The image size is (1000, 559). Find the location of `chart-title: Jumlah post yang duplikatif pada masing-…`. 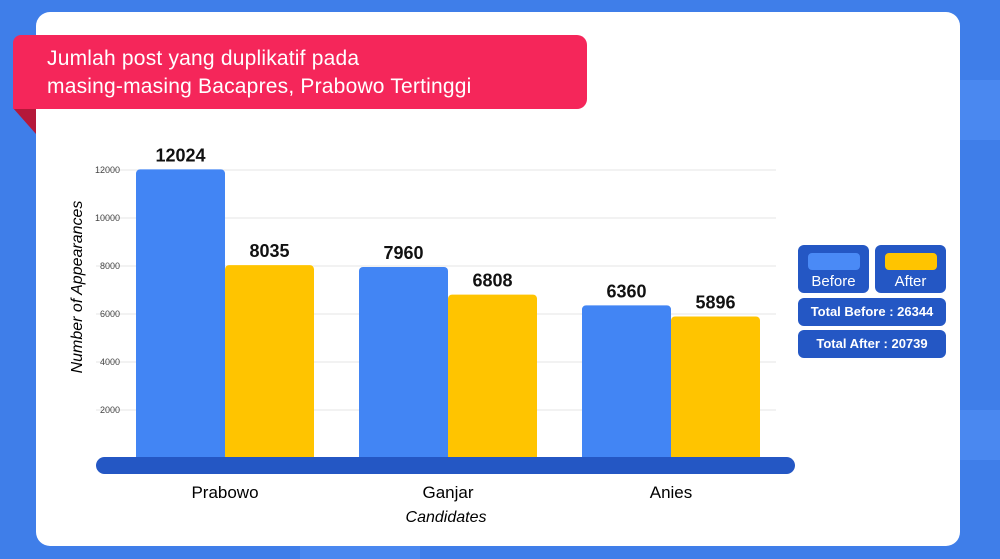

chart-title: Jumlah post yang duplikatif pada masing-… is located at coordinates (300, 72).